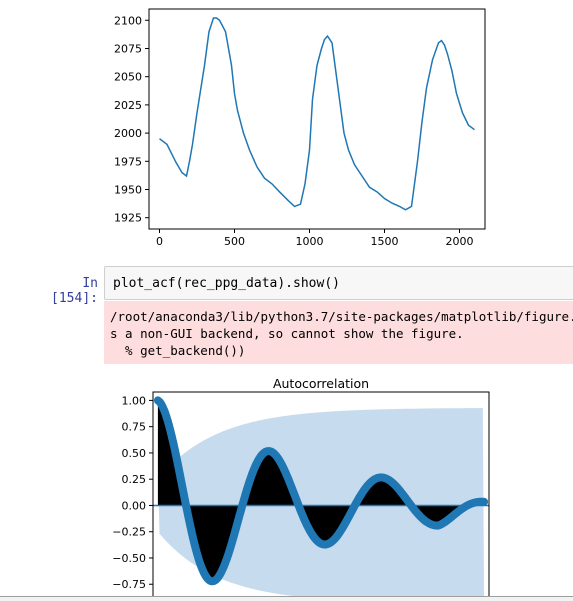 The height and width of the screenshot is (601, 573). I want to click on signal-ytick-label: 2025, so click(128, 105).